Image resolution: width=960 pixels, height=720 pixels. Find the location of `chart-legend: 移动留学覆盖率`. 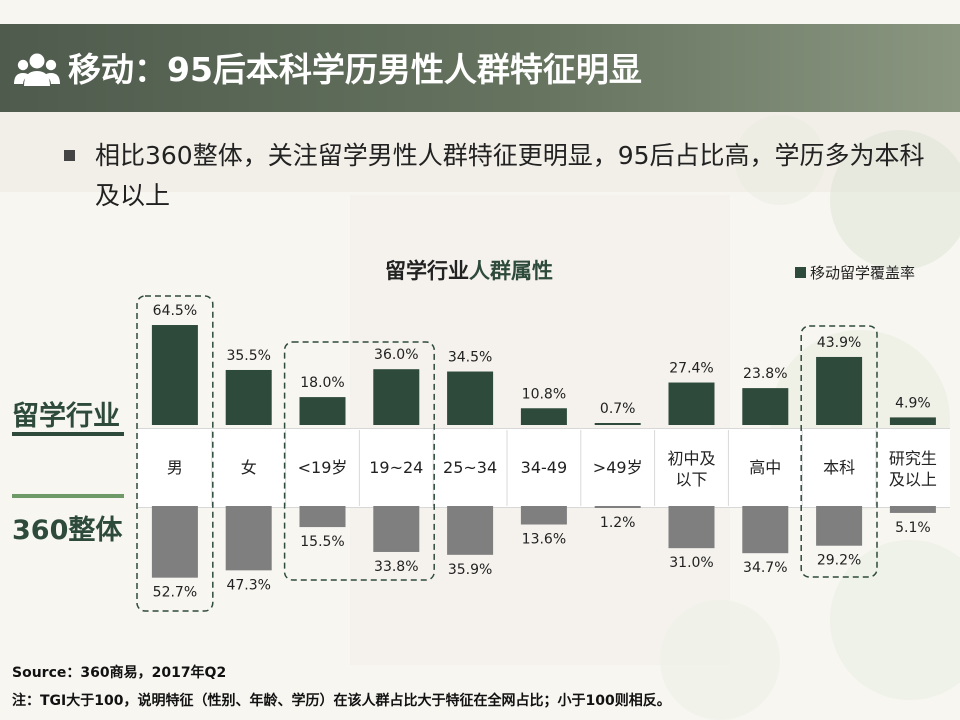

chart-legend: 移动留学覆盖率 is located at coordinates (855, 272).